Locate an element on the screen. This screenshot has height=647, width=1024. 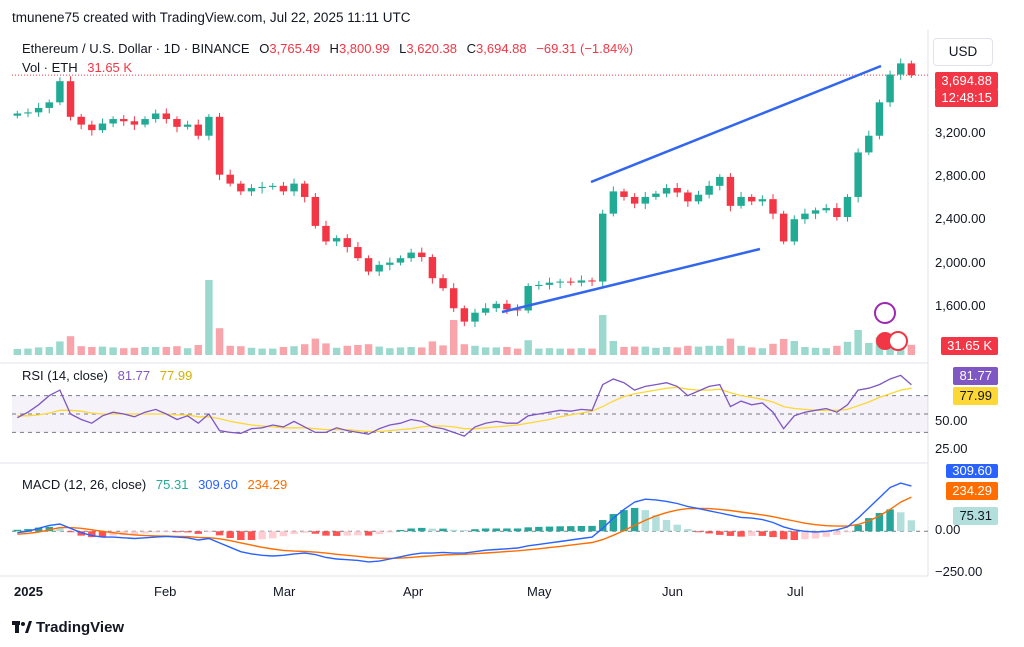
tradingview-logo: TradingView is located at coordinates (68, 627).